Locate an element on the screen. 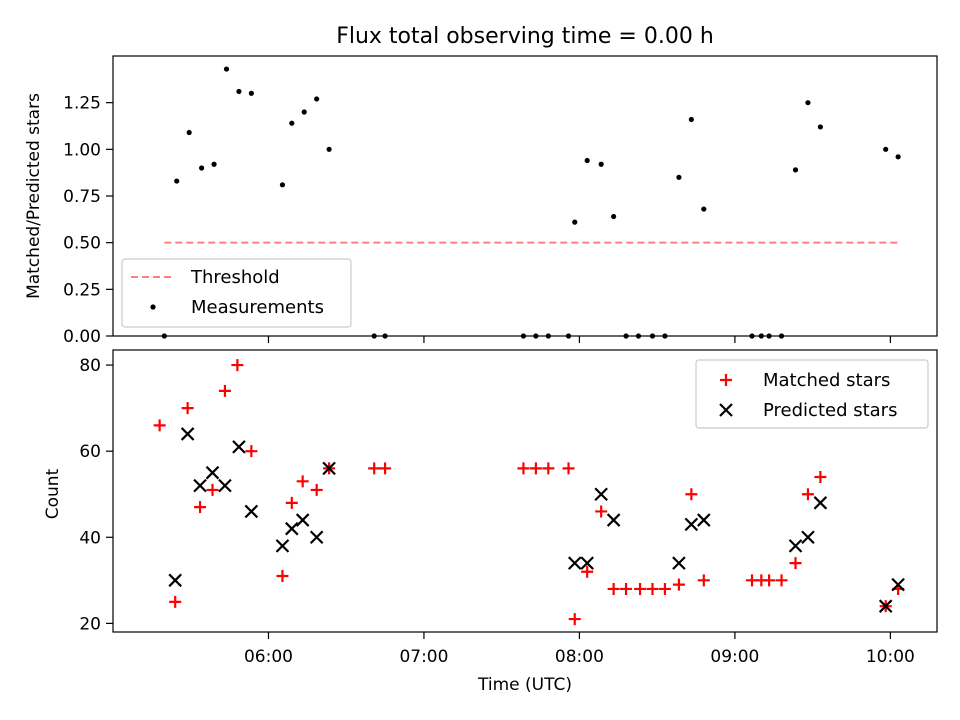 The image size is (960, 720). bottom-x-tick-label: 10:00 is located at coordinates (890, 657).